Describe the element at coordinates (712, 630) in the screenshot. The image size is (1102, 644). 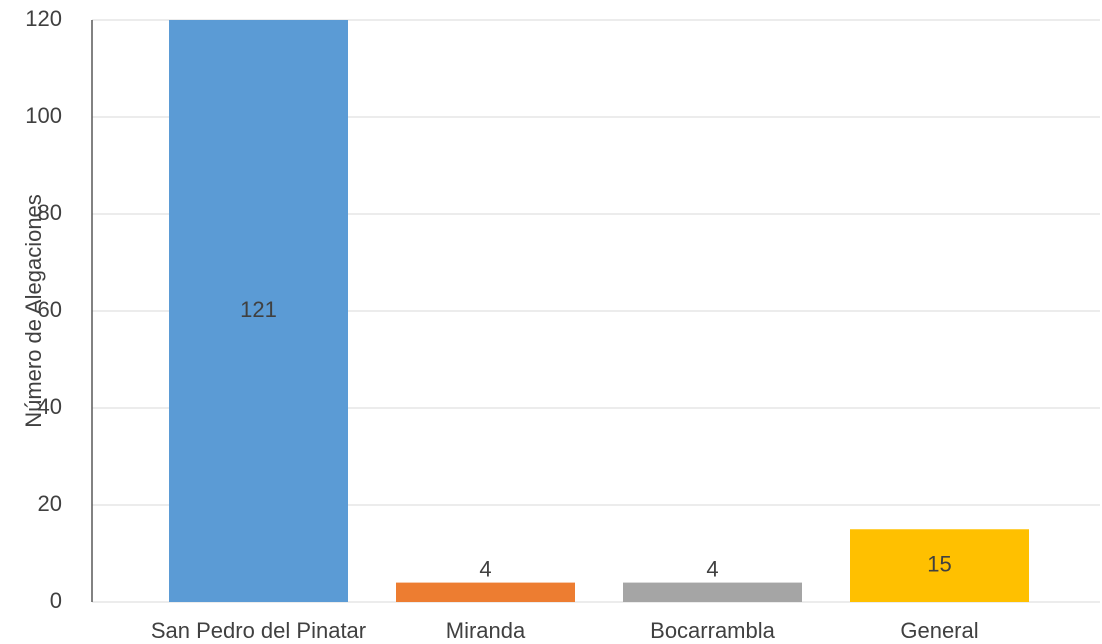
I see `x-tick-label: Bocarrambla` at that location.